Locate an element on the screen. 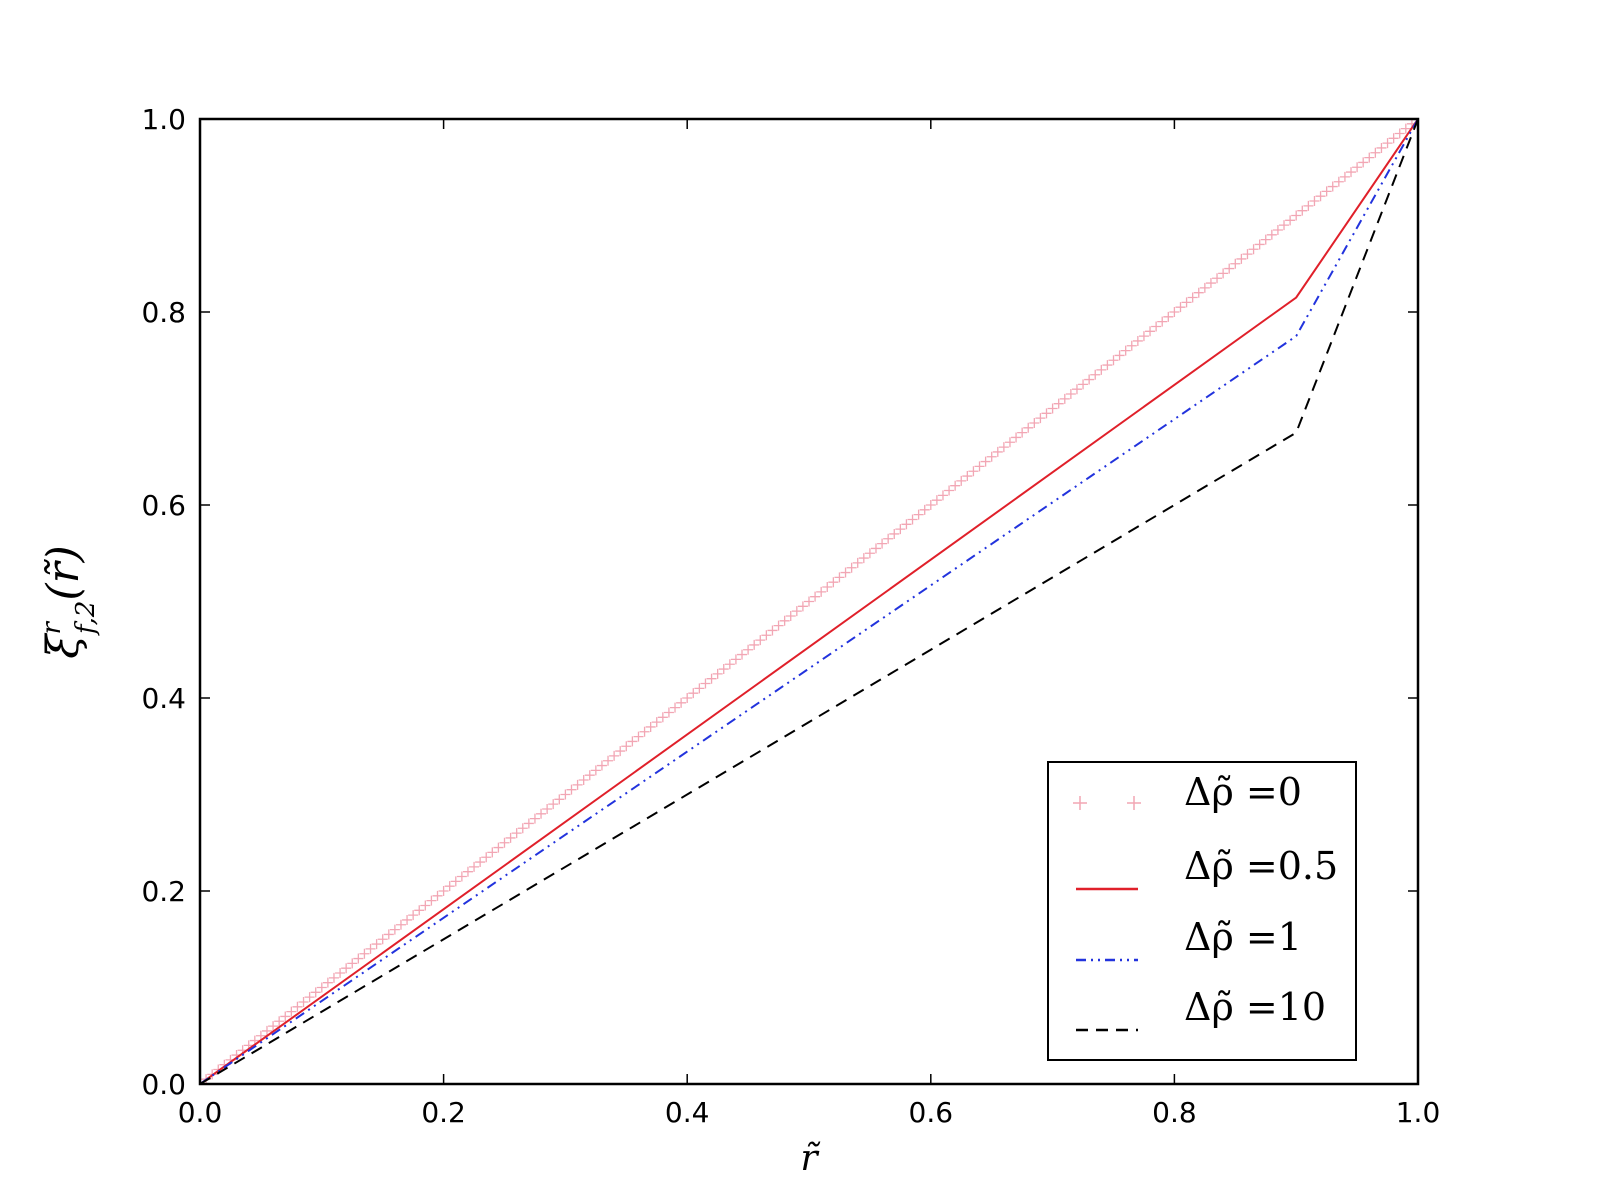 The image size is (1600, 1200). legend-label-3: Δρ̃ =10 is located at coordinates (1255, 1007).